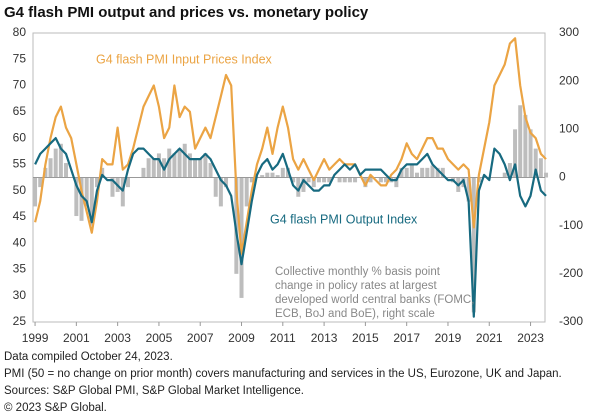 This screenshot has width=589, height=418. Describe the element at coordinates (571, 321) in the screenshot. I see `y2-tick-label: -300` at that location.